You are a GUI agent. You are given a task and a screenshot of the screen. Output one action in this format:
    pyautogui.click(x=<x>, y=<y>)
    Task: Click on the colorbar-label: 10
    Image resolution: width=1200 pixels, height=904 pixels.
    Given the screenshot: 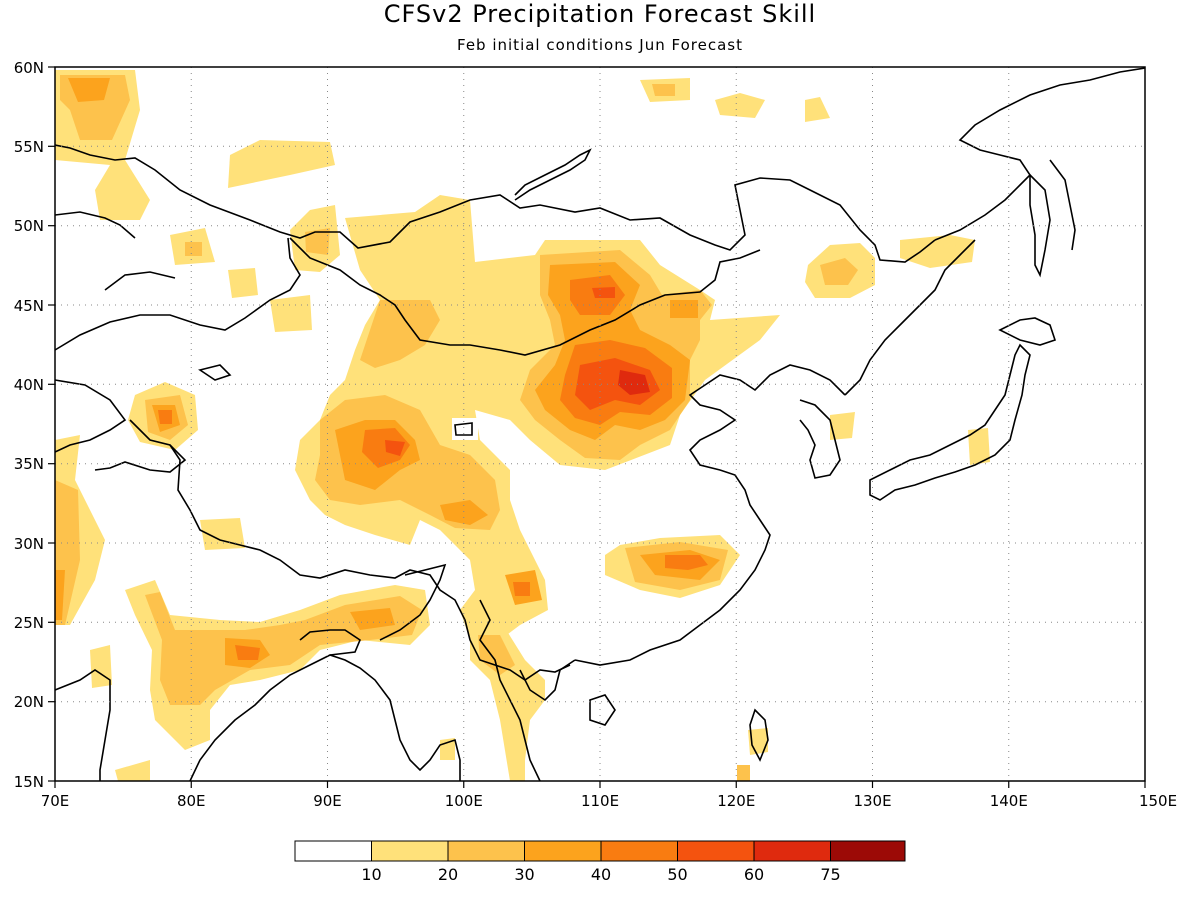 What is the action you would take?
    pyautogui.click(x=371, y=874)
    